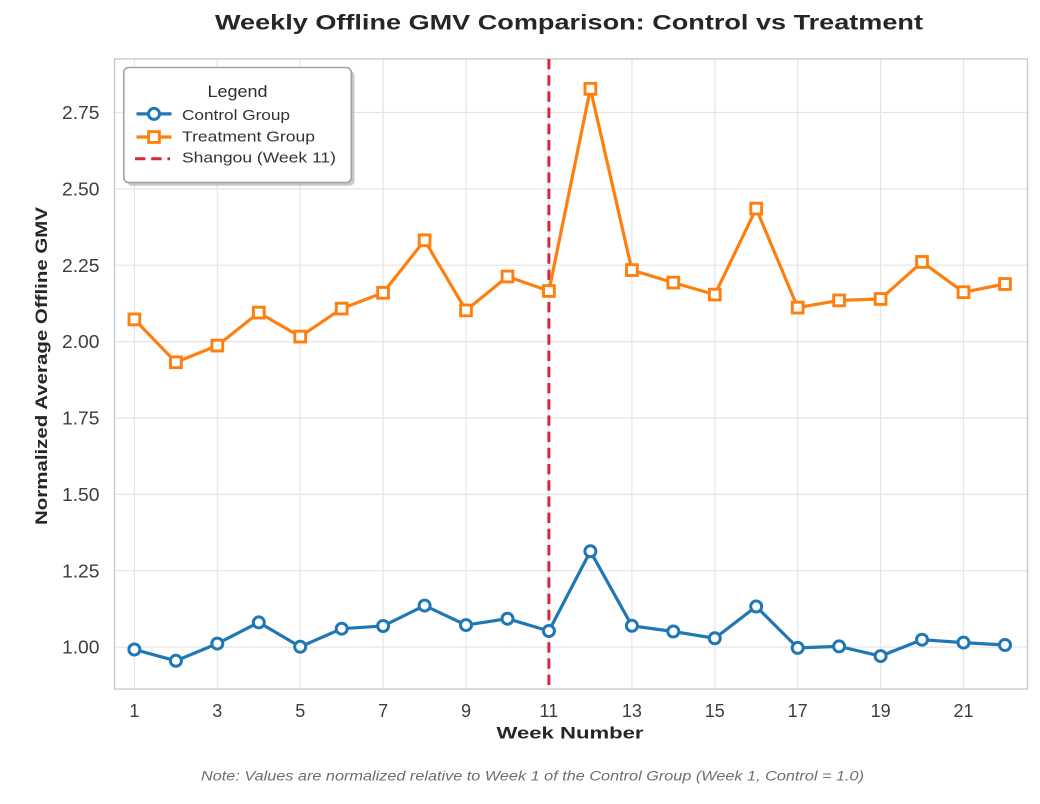 The height and width of the screenshot is (804, 1040). I want to click on svg-text: Treatment Group, so click(248, 136).